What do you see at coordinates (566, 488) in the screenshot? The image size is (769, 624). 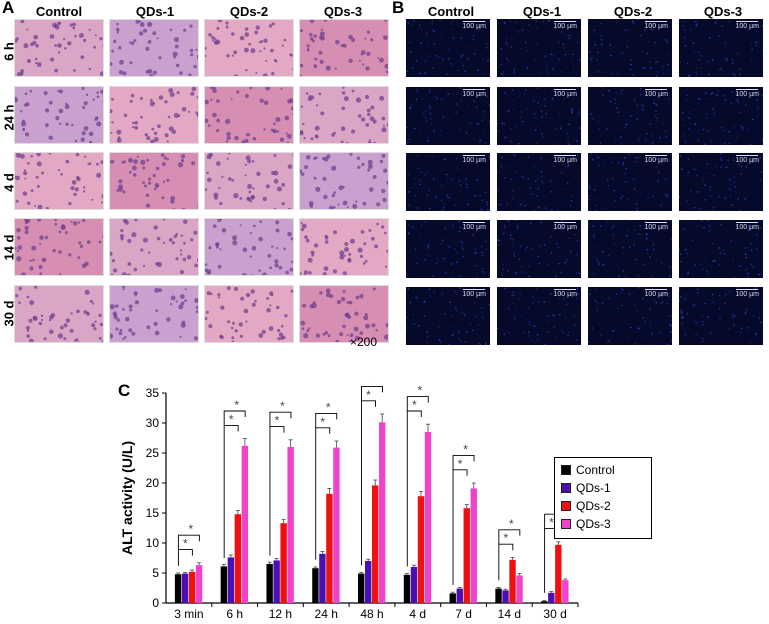 I see `legend-swatch-qds1` at bounding box center [566, 488].